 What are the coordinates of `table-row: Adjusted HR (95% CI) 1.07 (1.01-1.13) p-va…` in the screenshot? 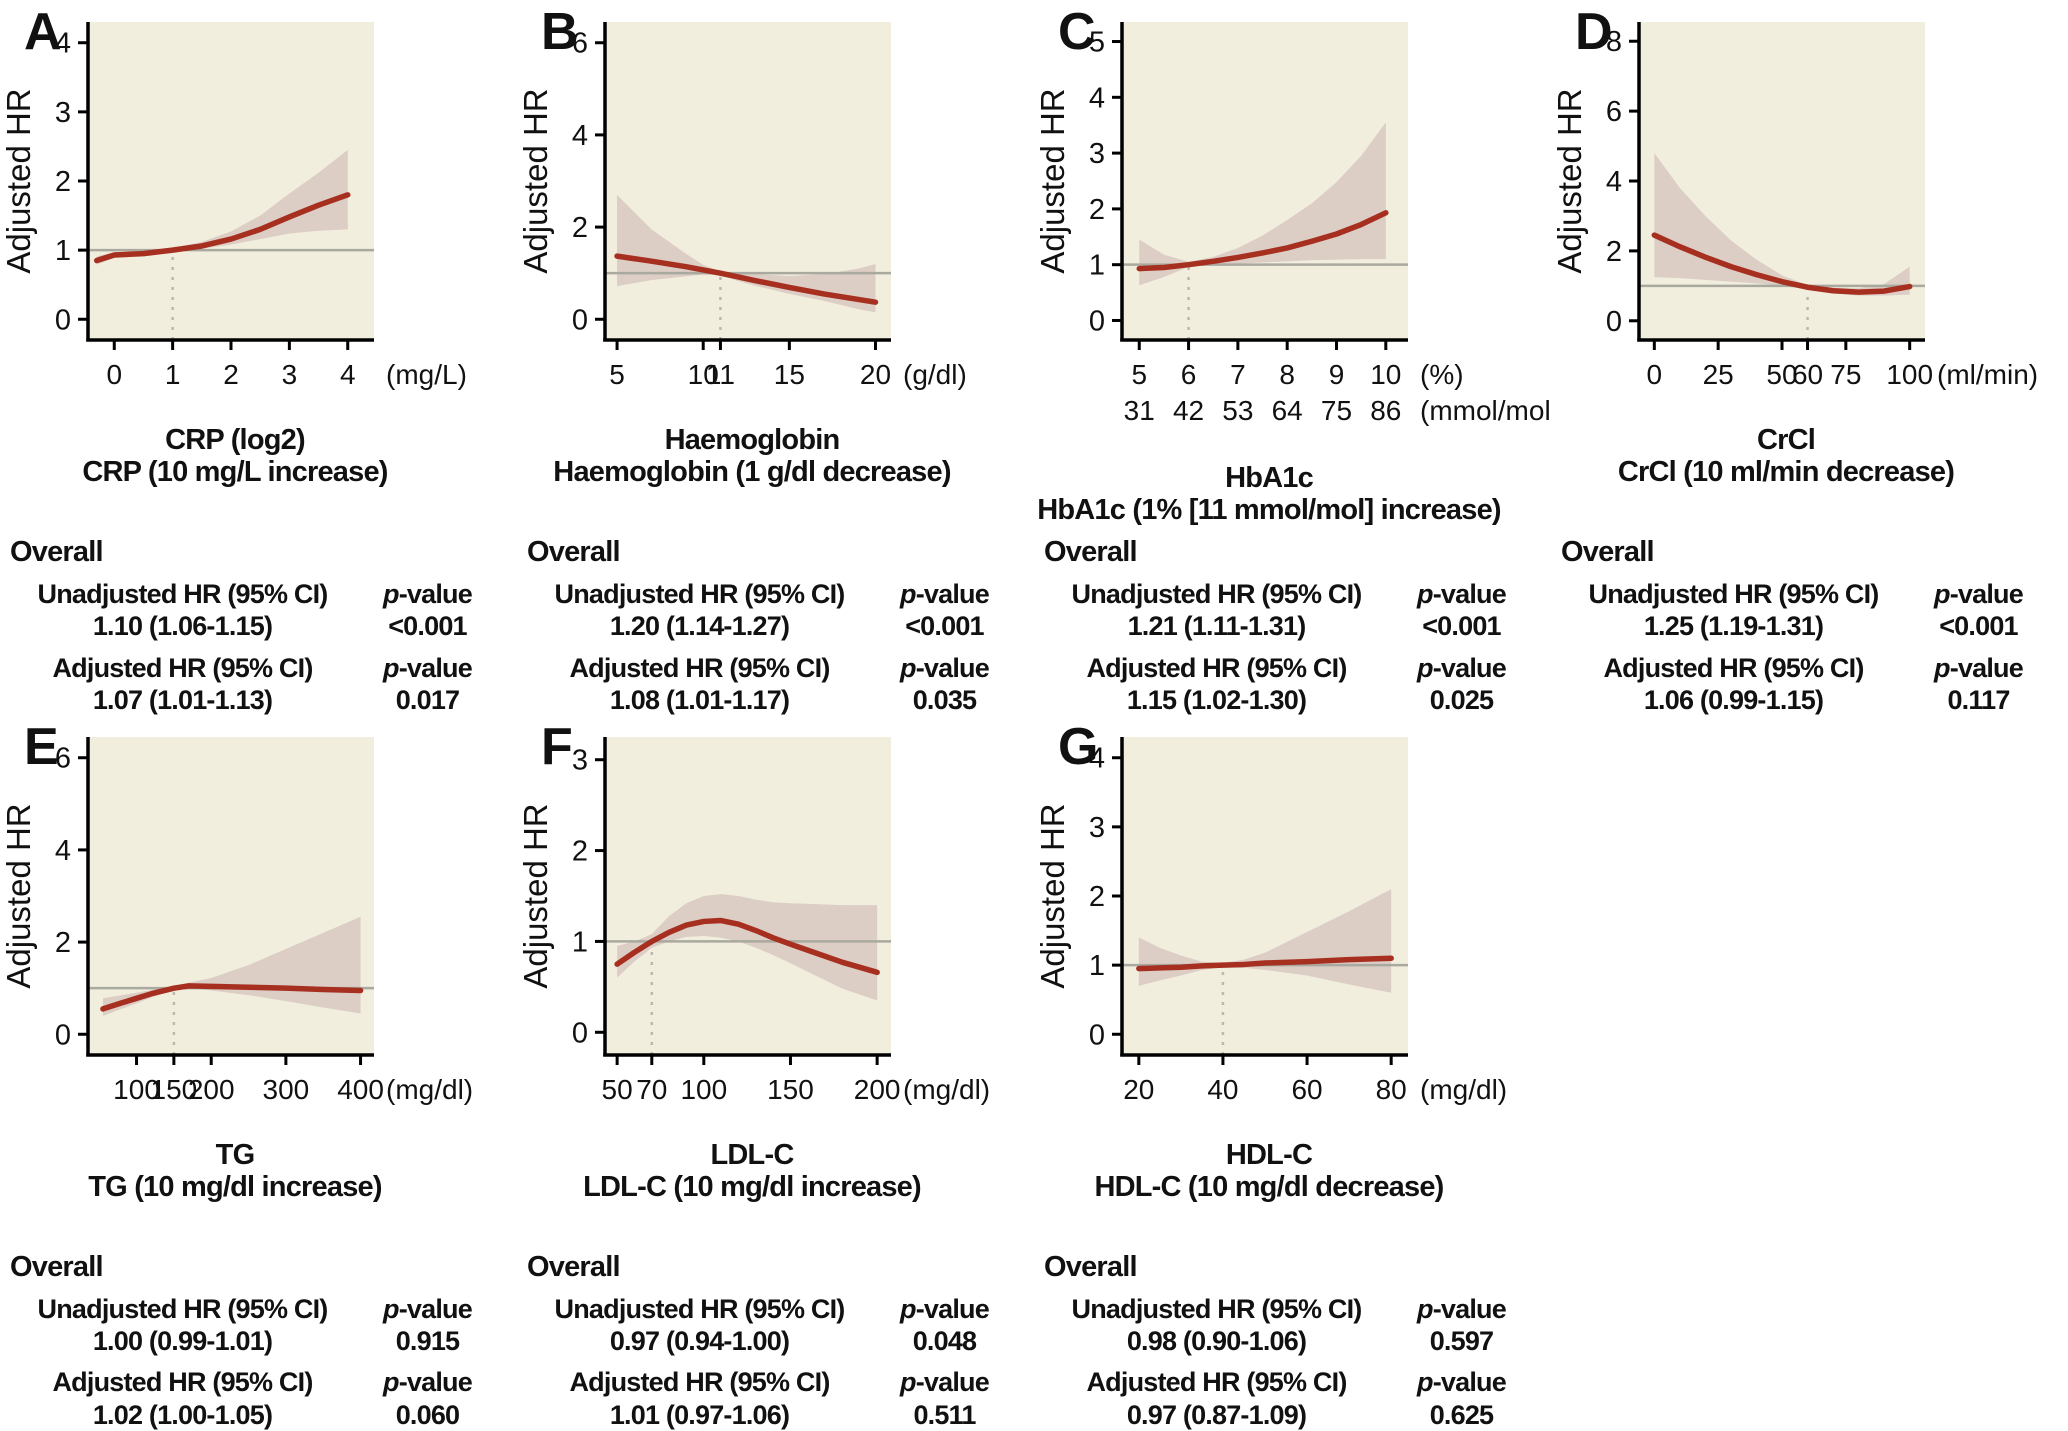 It's located at (263, 684).